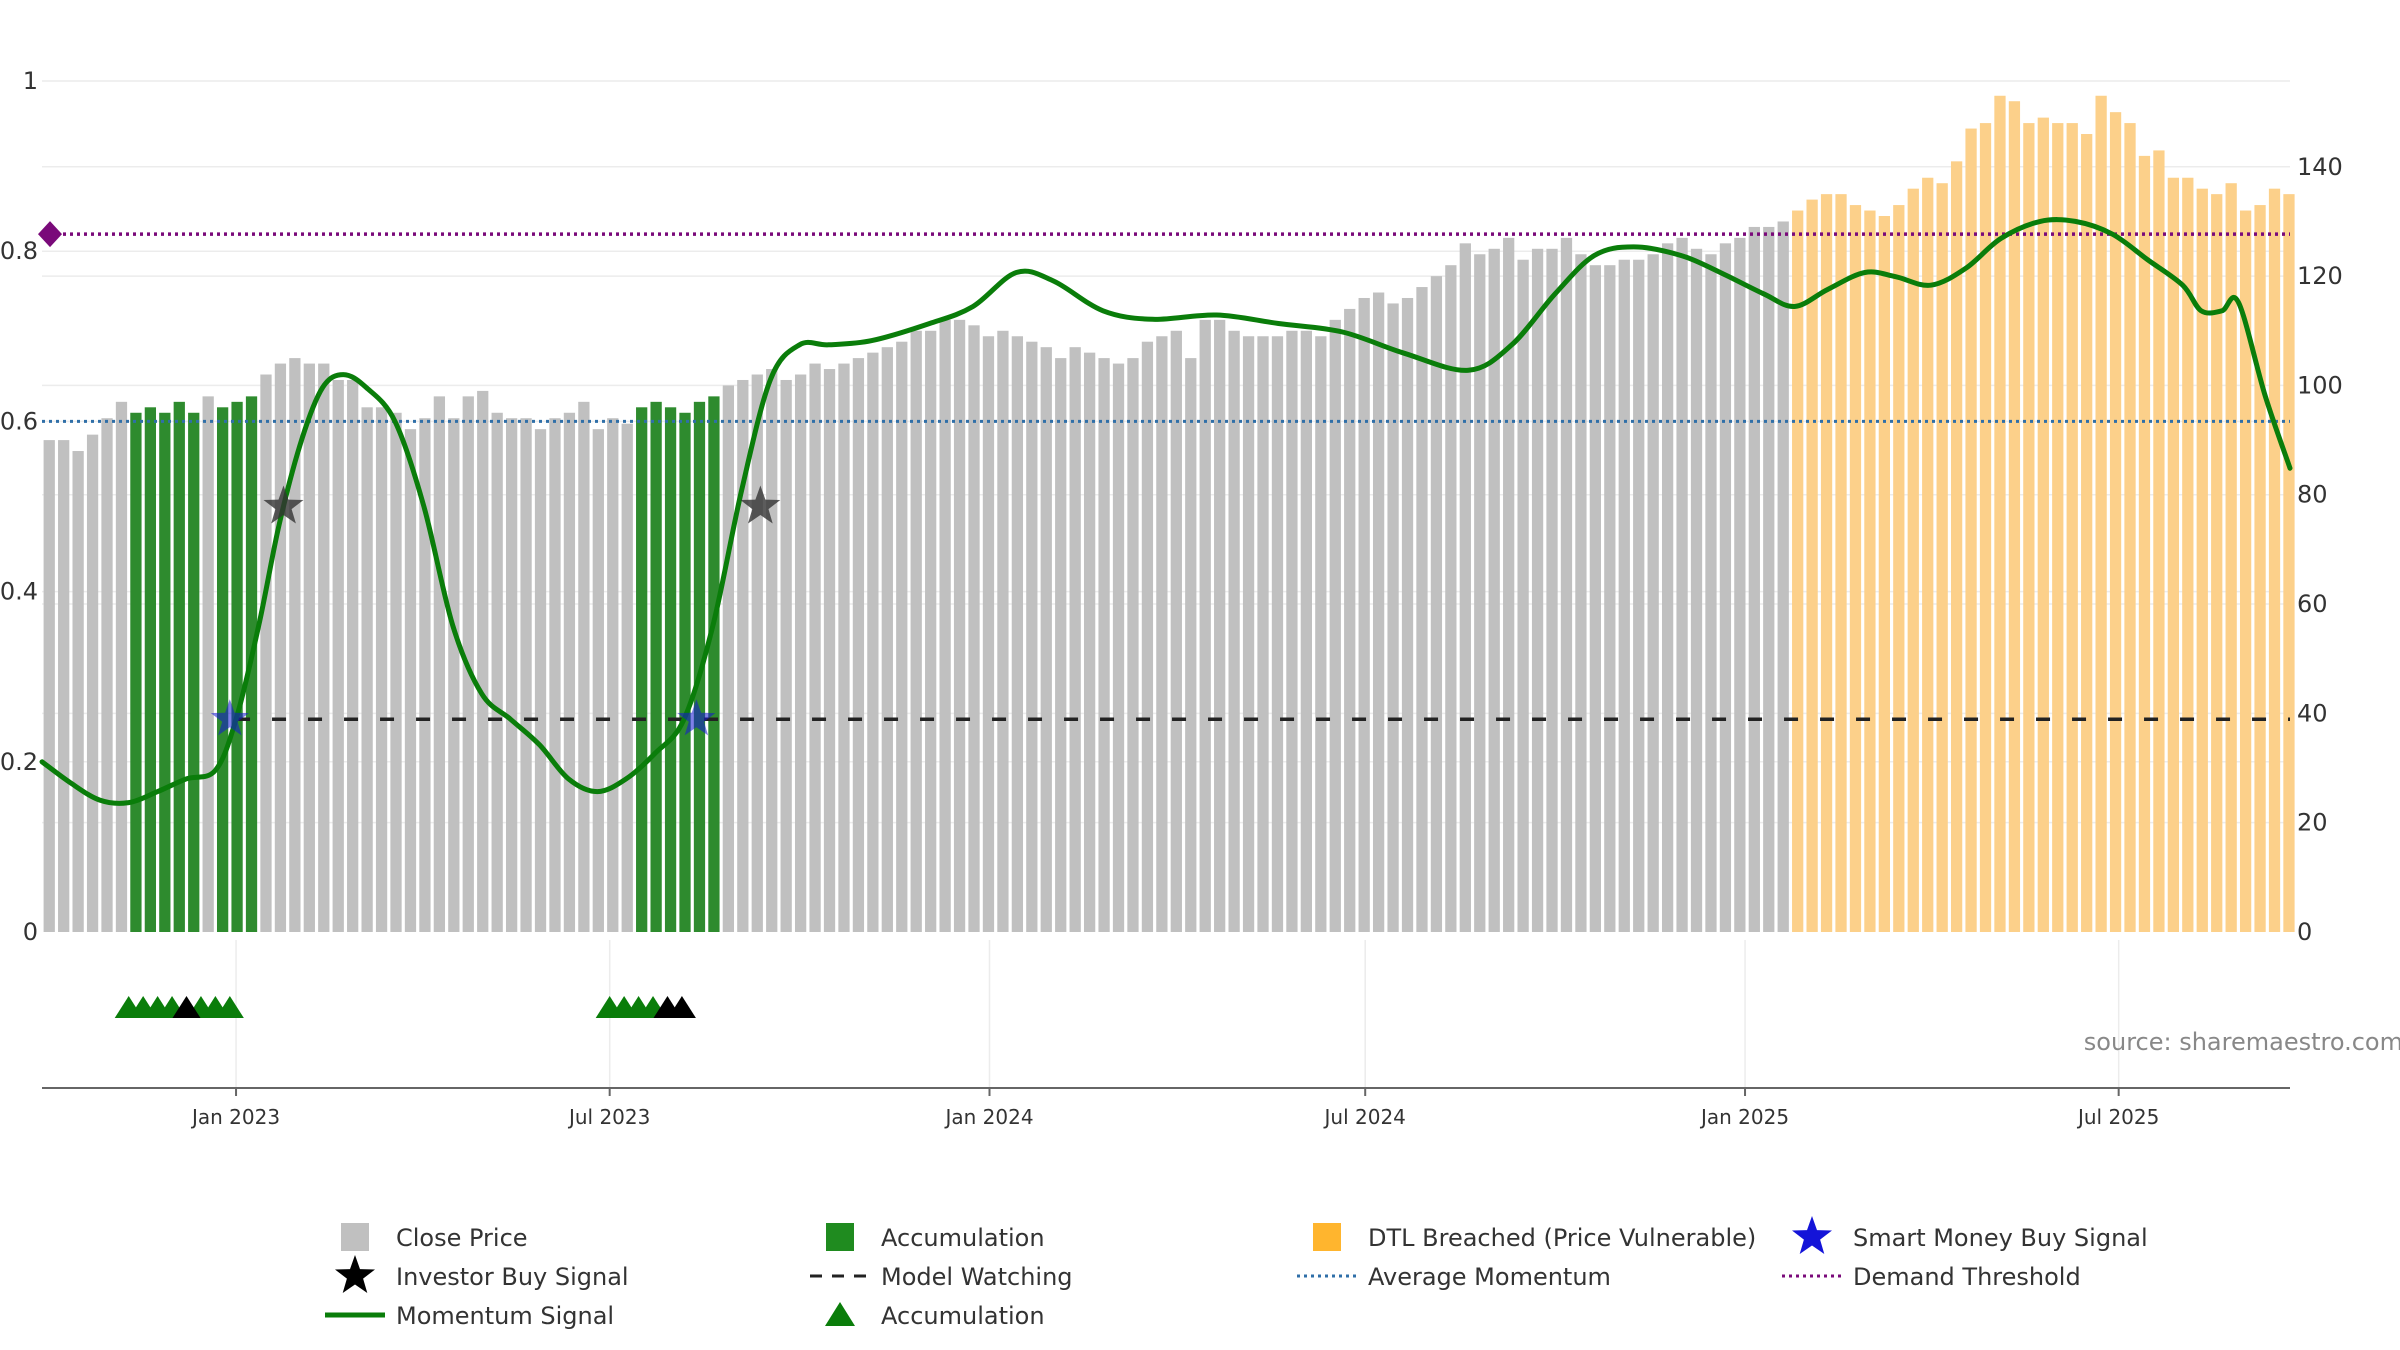 Image resolution: width=2400 pixels, height=1350 pixels. What do you see at coordinates (977, 1277) in the screenshot?
I see `legend-label-watching: Model Watching` at bounding box center [977, 1277].